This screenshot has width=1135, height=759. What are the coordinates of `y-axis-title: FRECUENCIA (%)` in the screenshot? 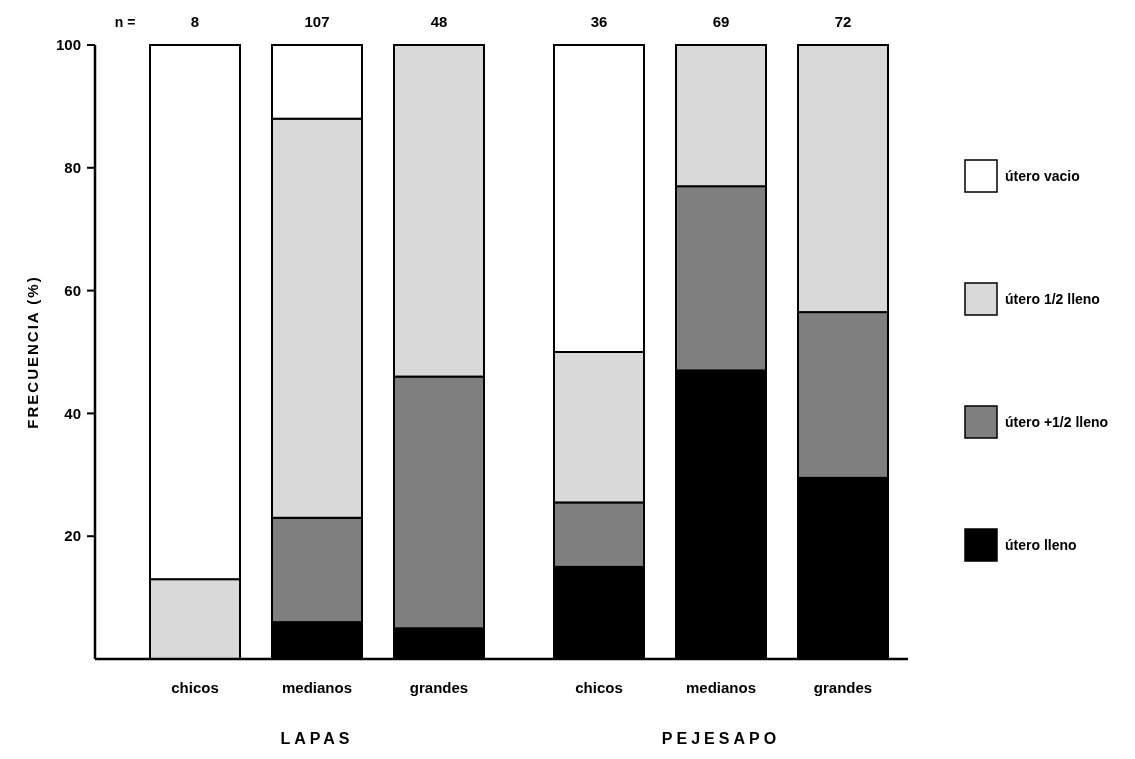 It's located at (32, 352).